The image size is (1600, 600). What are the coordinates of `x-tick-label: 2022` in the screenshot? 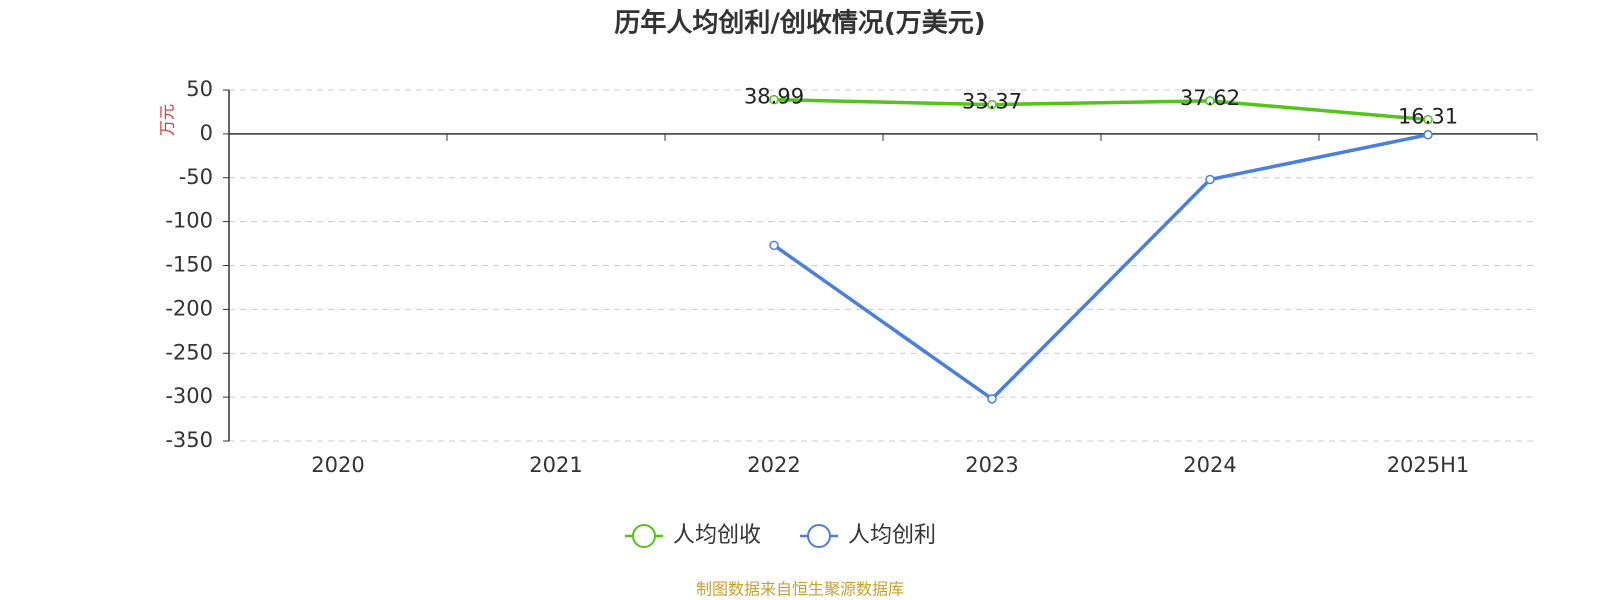 It's located at (773, 465).